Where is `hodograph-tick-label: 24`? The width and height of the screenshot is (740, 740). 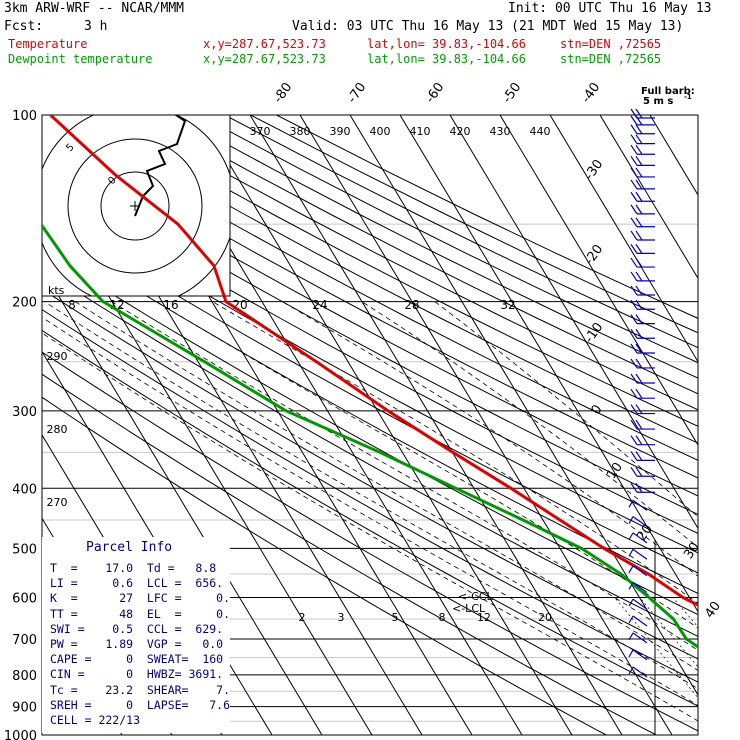
hodograph-tick-label: 24 is located at coordinates (319, 305).